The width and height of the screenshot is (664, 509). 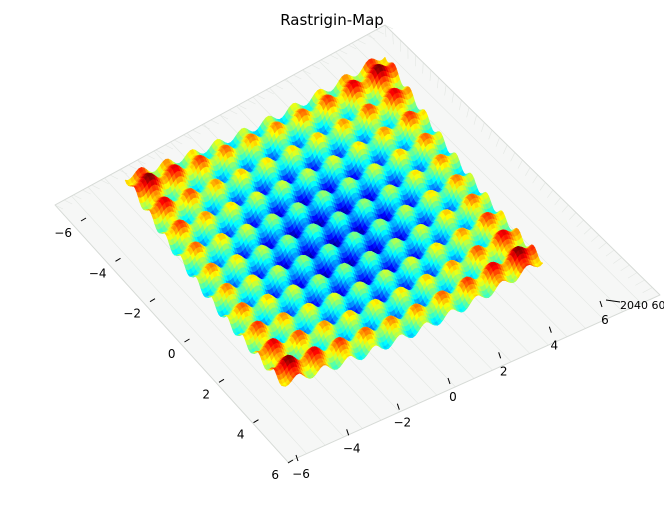 What do you see at coordinates (332, 20) in the screenshot?
I see `chart-title: Rastrigin-Map` at bounding box center [332, 20].